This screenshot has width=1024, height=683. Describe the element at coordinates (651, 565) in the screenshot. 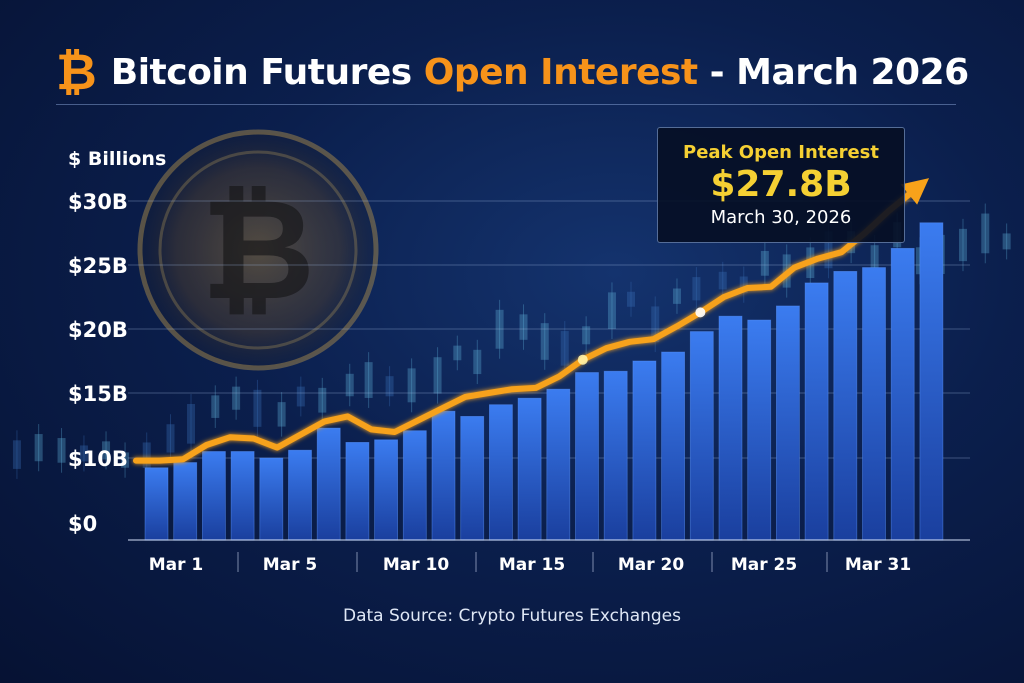

I see `x-tick-label: Mar 20` at that location.